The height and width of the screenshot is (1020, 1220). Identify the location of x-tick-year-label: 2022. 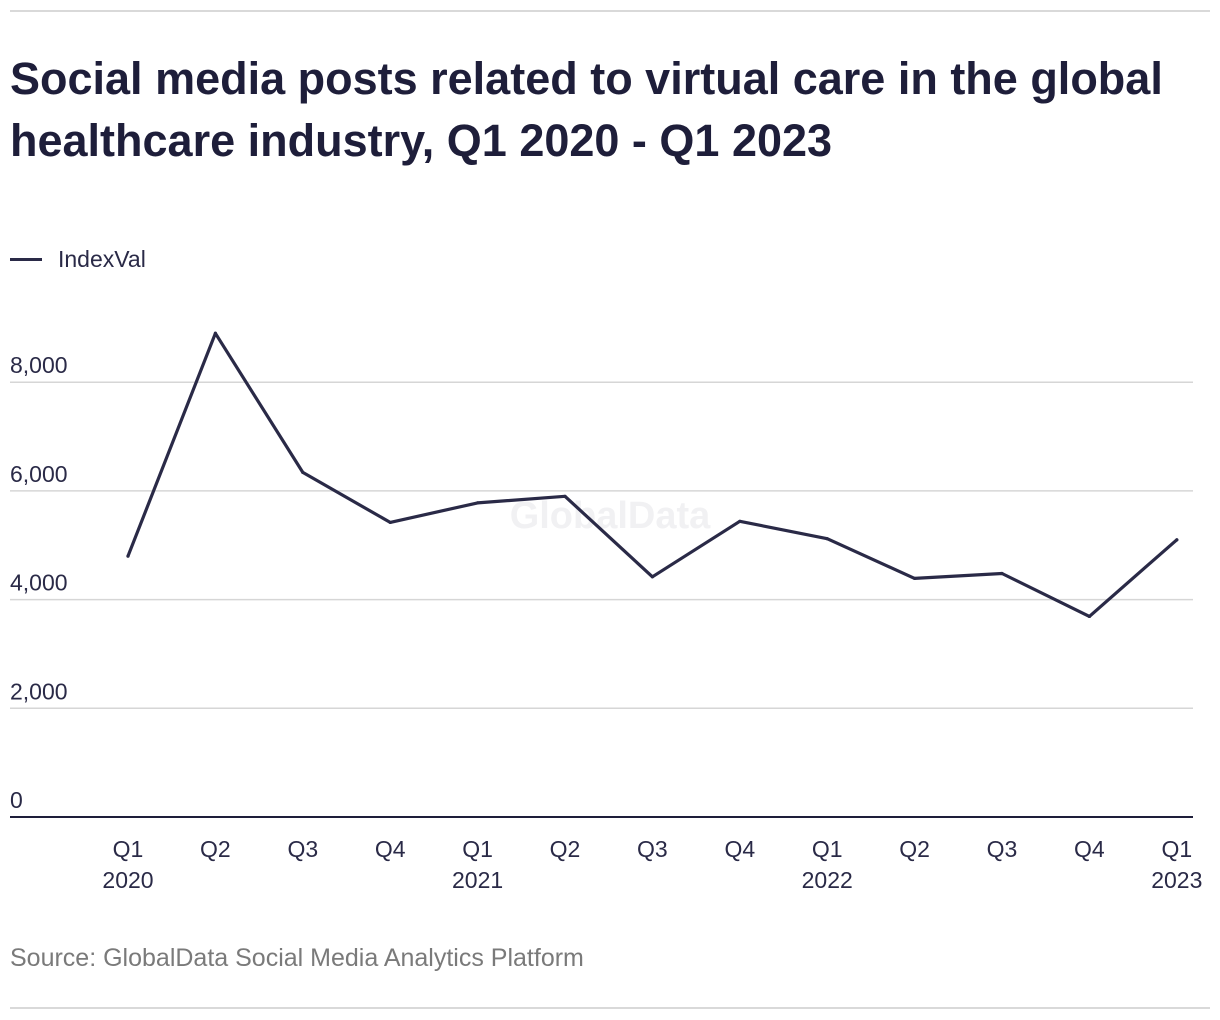
(827, 880).